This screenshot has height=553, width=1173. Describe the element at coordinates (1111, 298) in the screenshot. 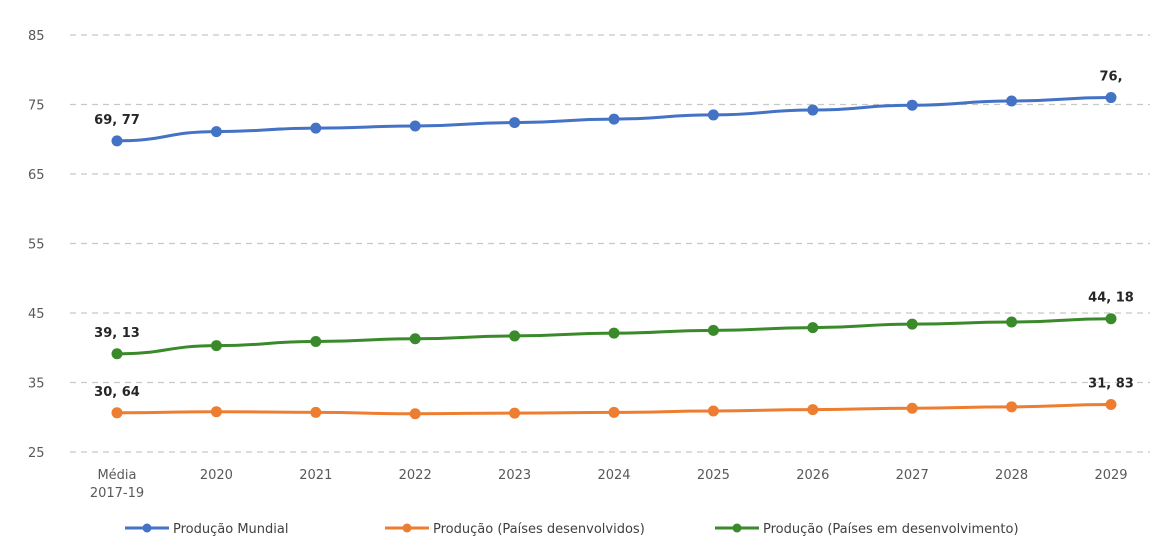

I see `data-label: 44, 18` at that location.